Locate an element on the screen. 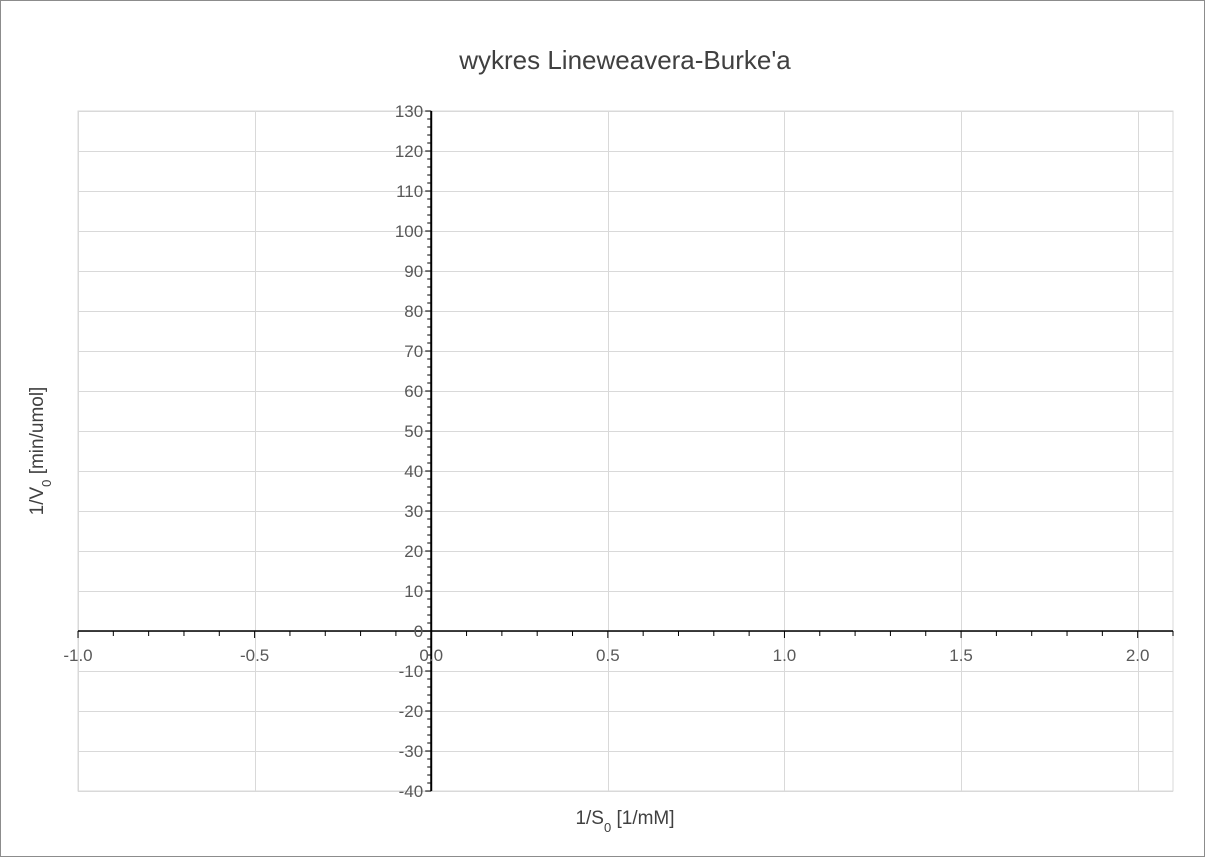 This screenshot has height=858, width=1205. x-axis-title-main: 1/S is located at coordinates (589, 818).